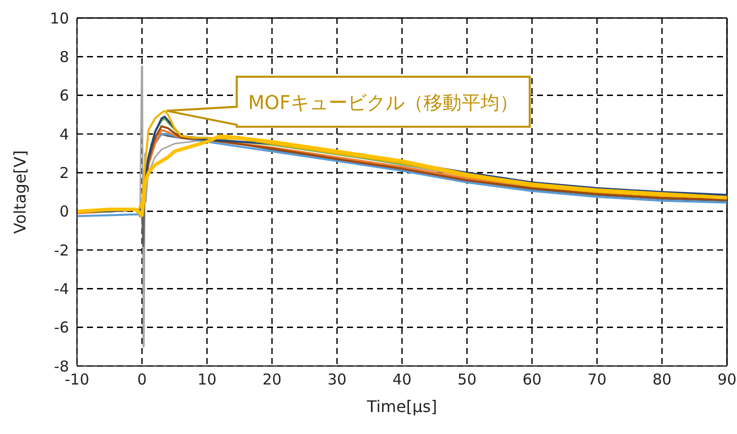 Image resolution: width=737 pixels, height=434 pixels. I want to click on y-tick-label: 0, so click(64, 211).